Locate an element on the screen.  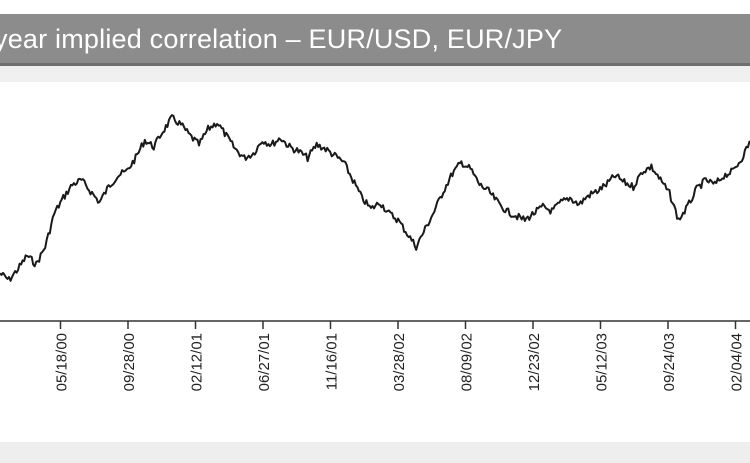
x-tick-label: 01/03/00 is located at coordinates (1, 362).